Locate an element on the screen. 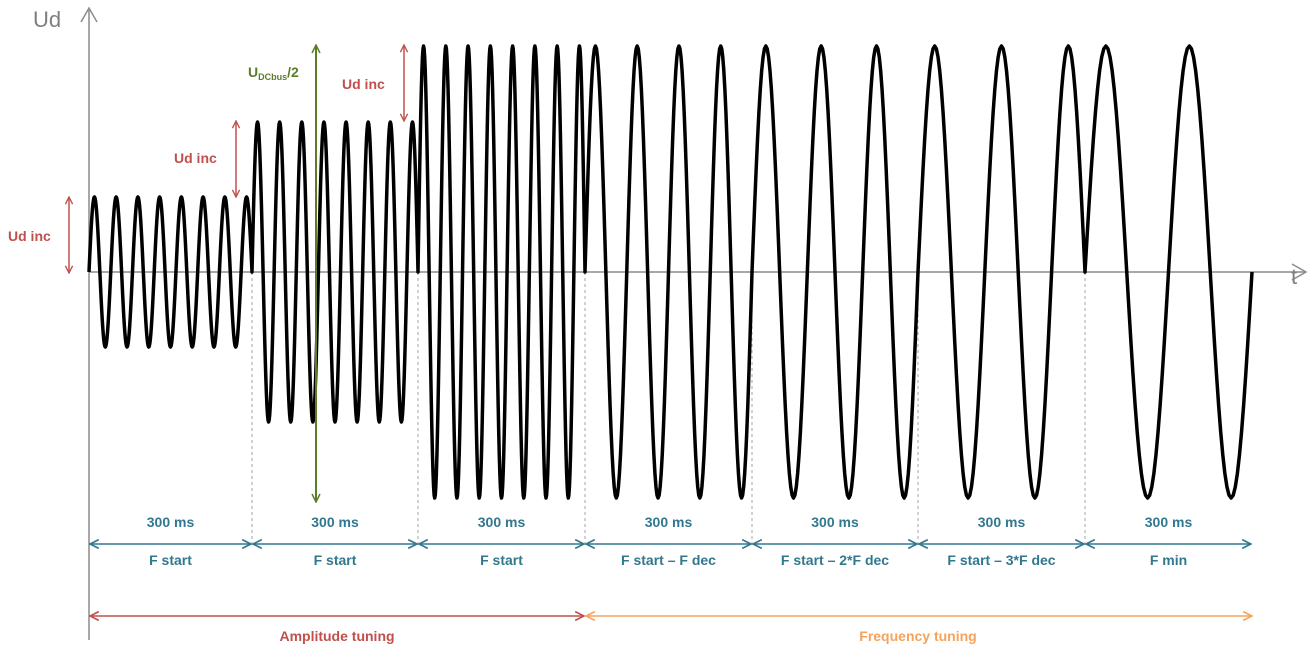 This screenshot has width=1315, height=649. ud-inc-label-1: Ud inc is located at coordinates (29, 236).